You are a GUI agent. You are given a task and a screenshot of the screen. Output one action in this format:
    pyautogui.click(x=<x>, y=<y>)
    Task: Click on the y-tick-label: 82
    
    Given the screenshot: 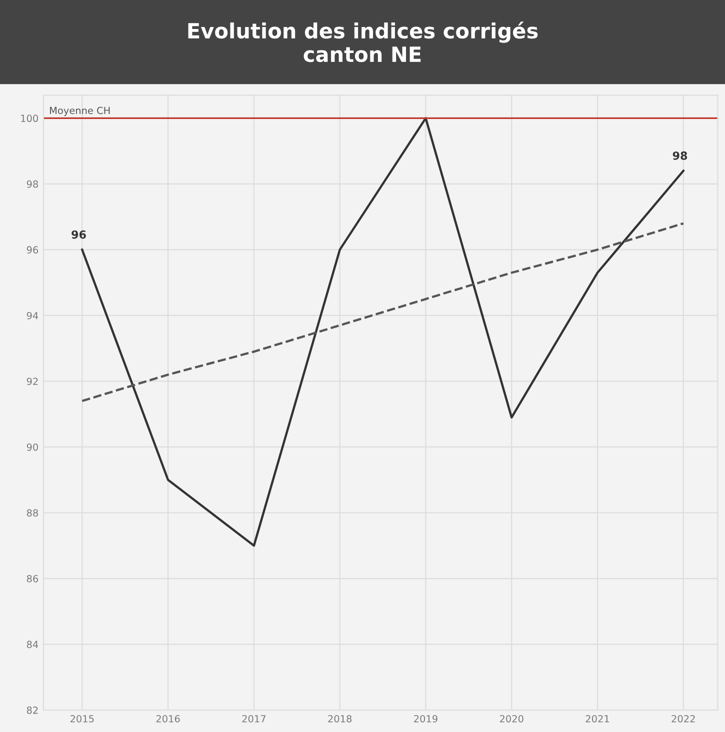 What is the action you would take?
    pyautogui.click(x=32, y=710)
    